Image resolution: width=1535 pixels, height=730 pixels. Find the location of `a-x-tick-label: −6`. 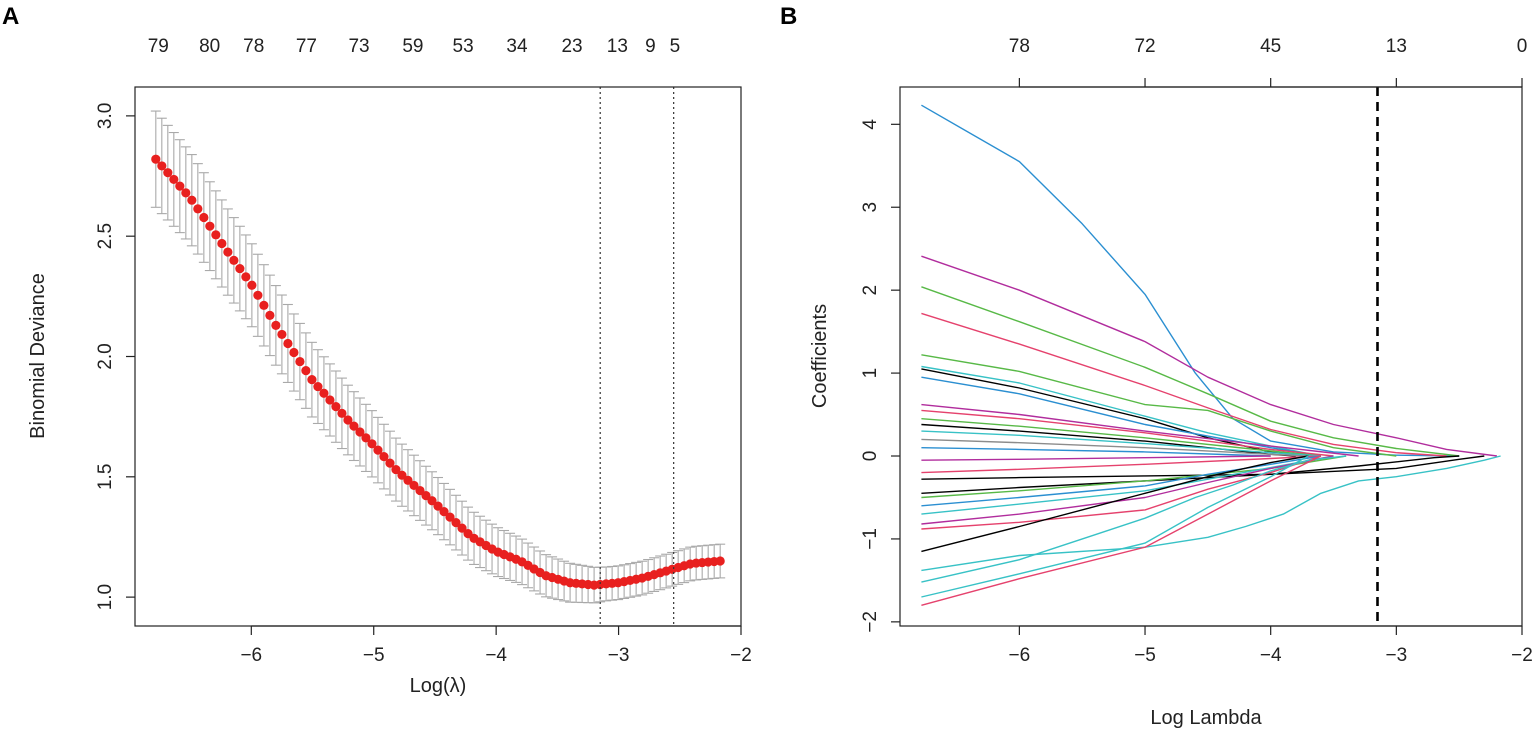

a-x-tick-label: −6 is located at coordinates (251, 655).